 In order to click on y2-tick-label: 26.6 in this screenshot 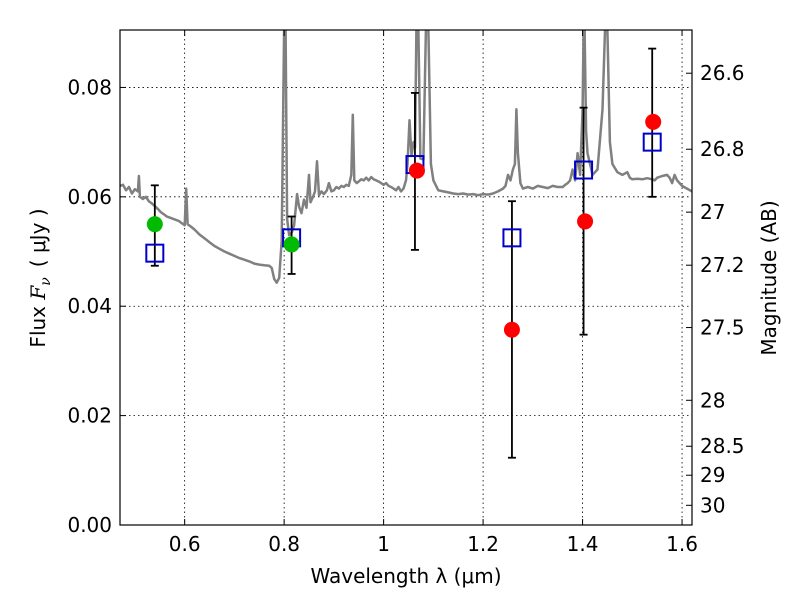, I will do `click(722, 73)`.